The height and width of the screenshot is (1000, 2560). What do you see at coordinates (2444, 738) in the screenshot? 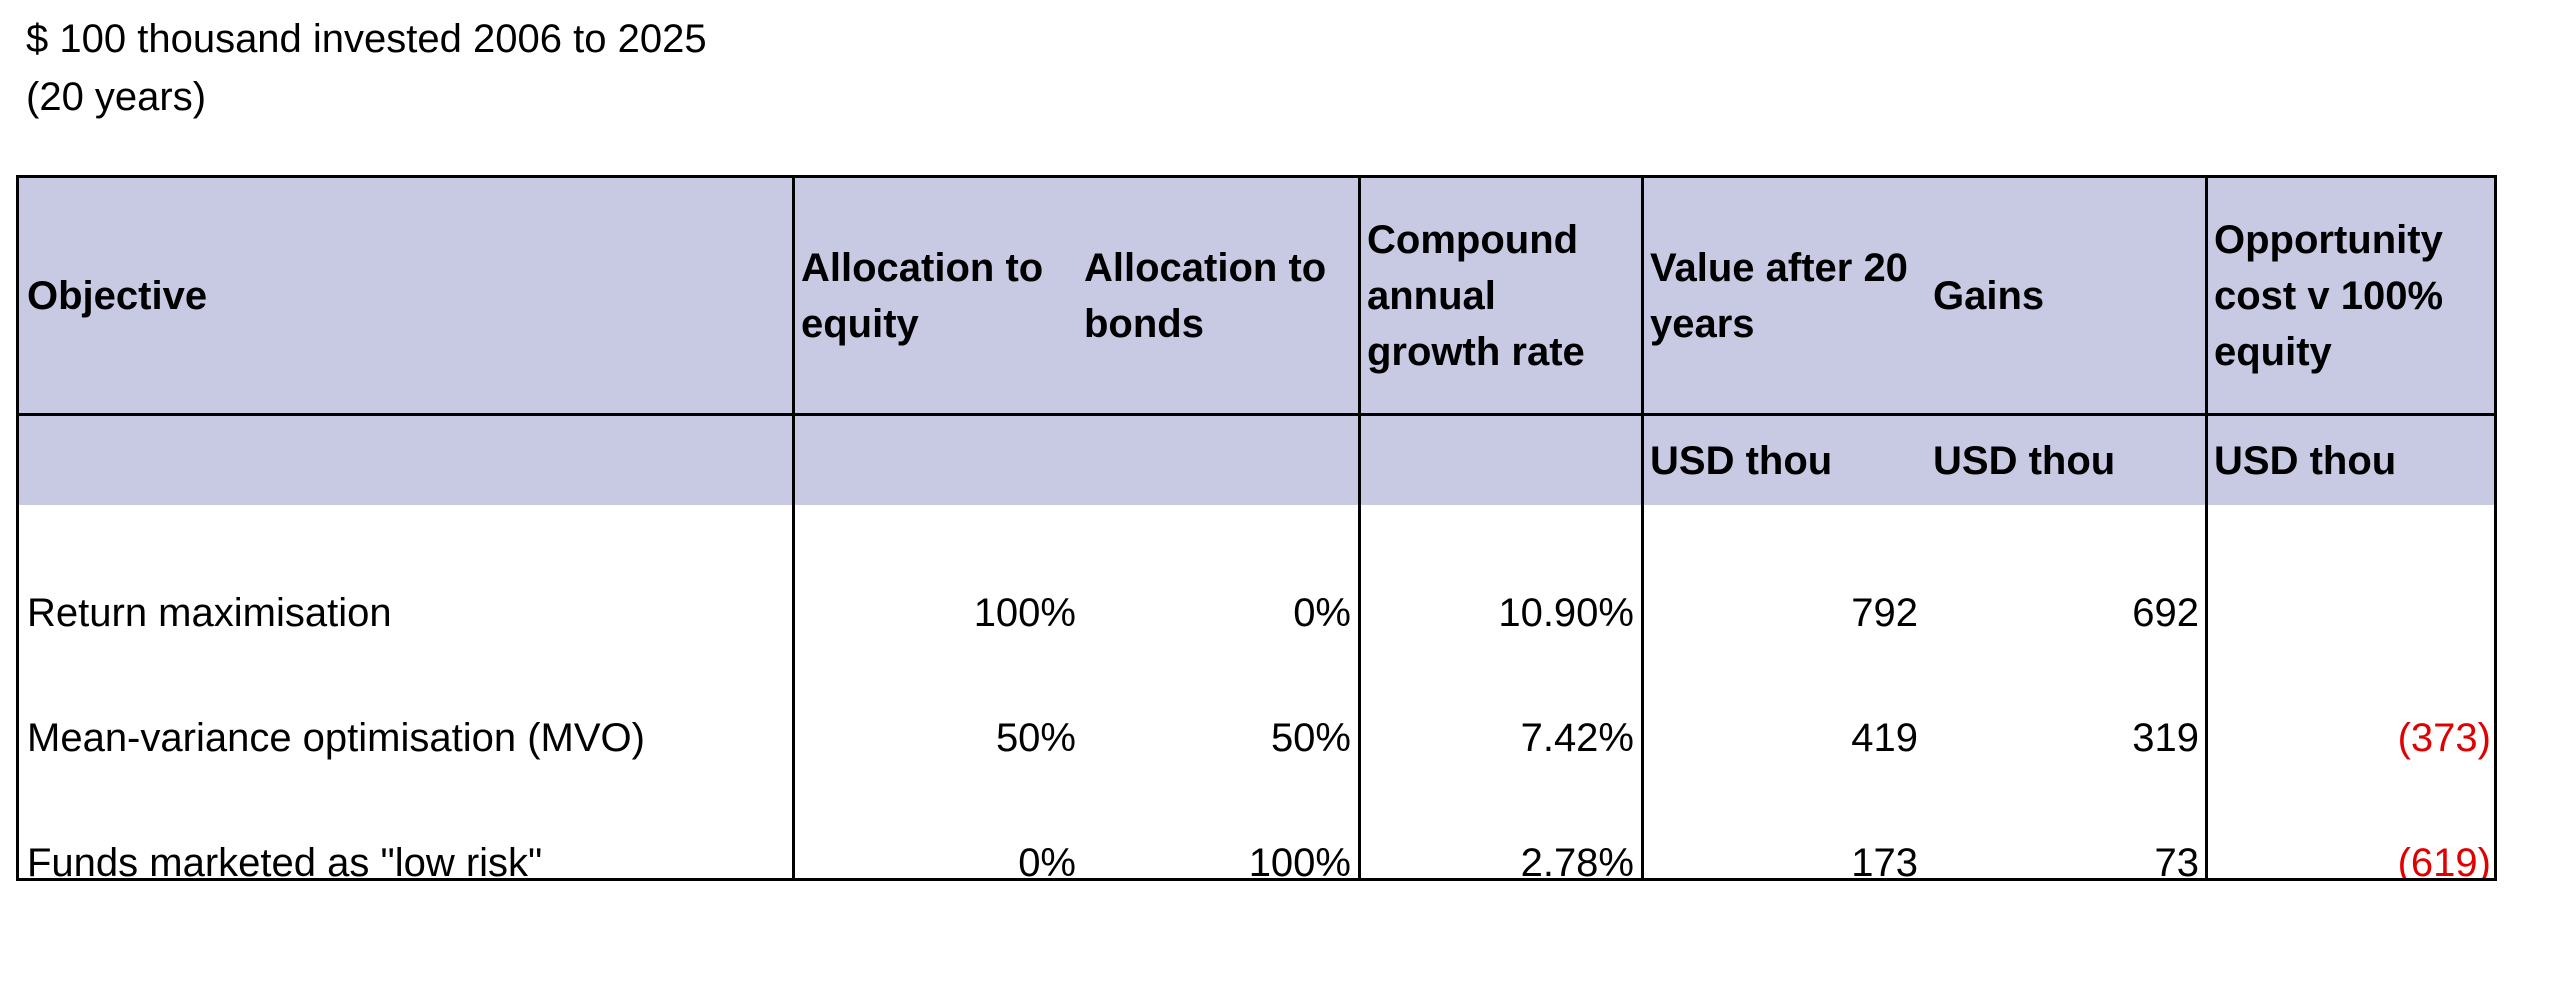
I see `row-2-opportunity-cost: (373)` at bounding box center [2444, 738].